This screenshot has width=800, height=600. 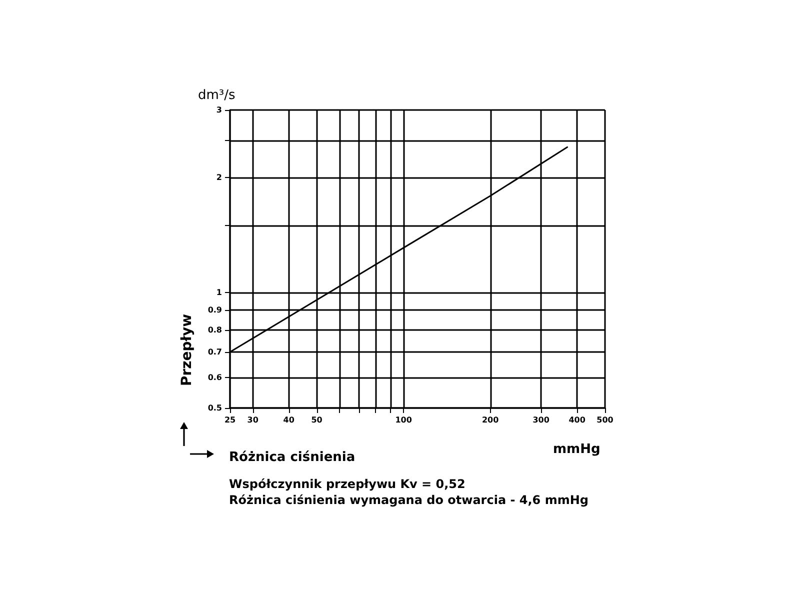 What do you see at coordinates (317, 420) in the screenshot?
I see `x-tick-label: 50` at bounding box center [317, 420].